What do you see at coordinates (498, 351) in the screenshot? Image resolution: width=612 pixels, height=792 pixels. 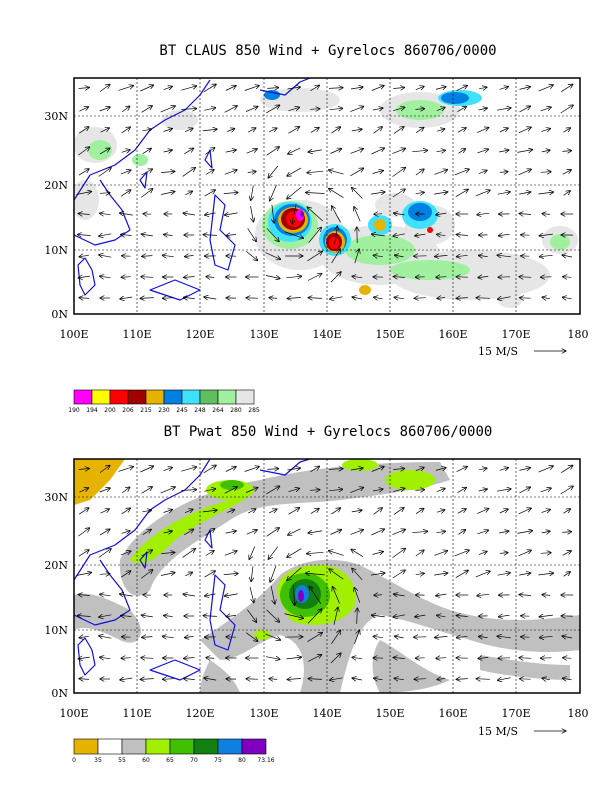 I see `panel1-reference-vector-label: 15 M/S` at bounding box center [498, 351].